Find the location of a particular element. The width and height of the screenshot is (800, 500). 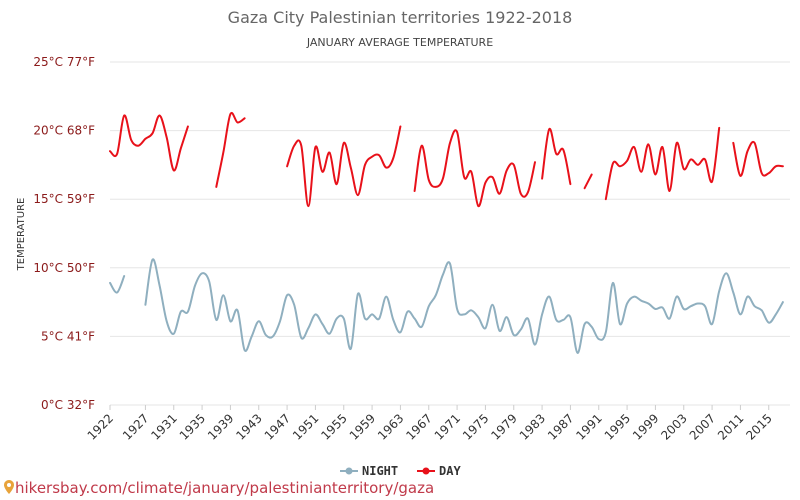

x-tick-label: 1947 is located at coordinates (277, 426).